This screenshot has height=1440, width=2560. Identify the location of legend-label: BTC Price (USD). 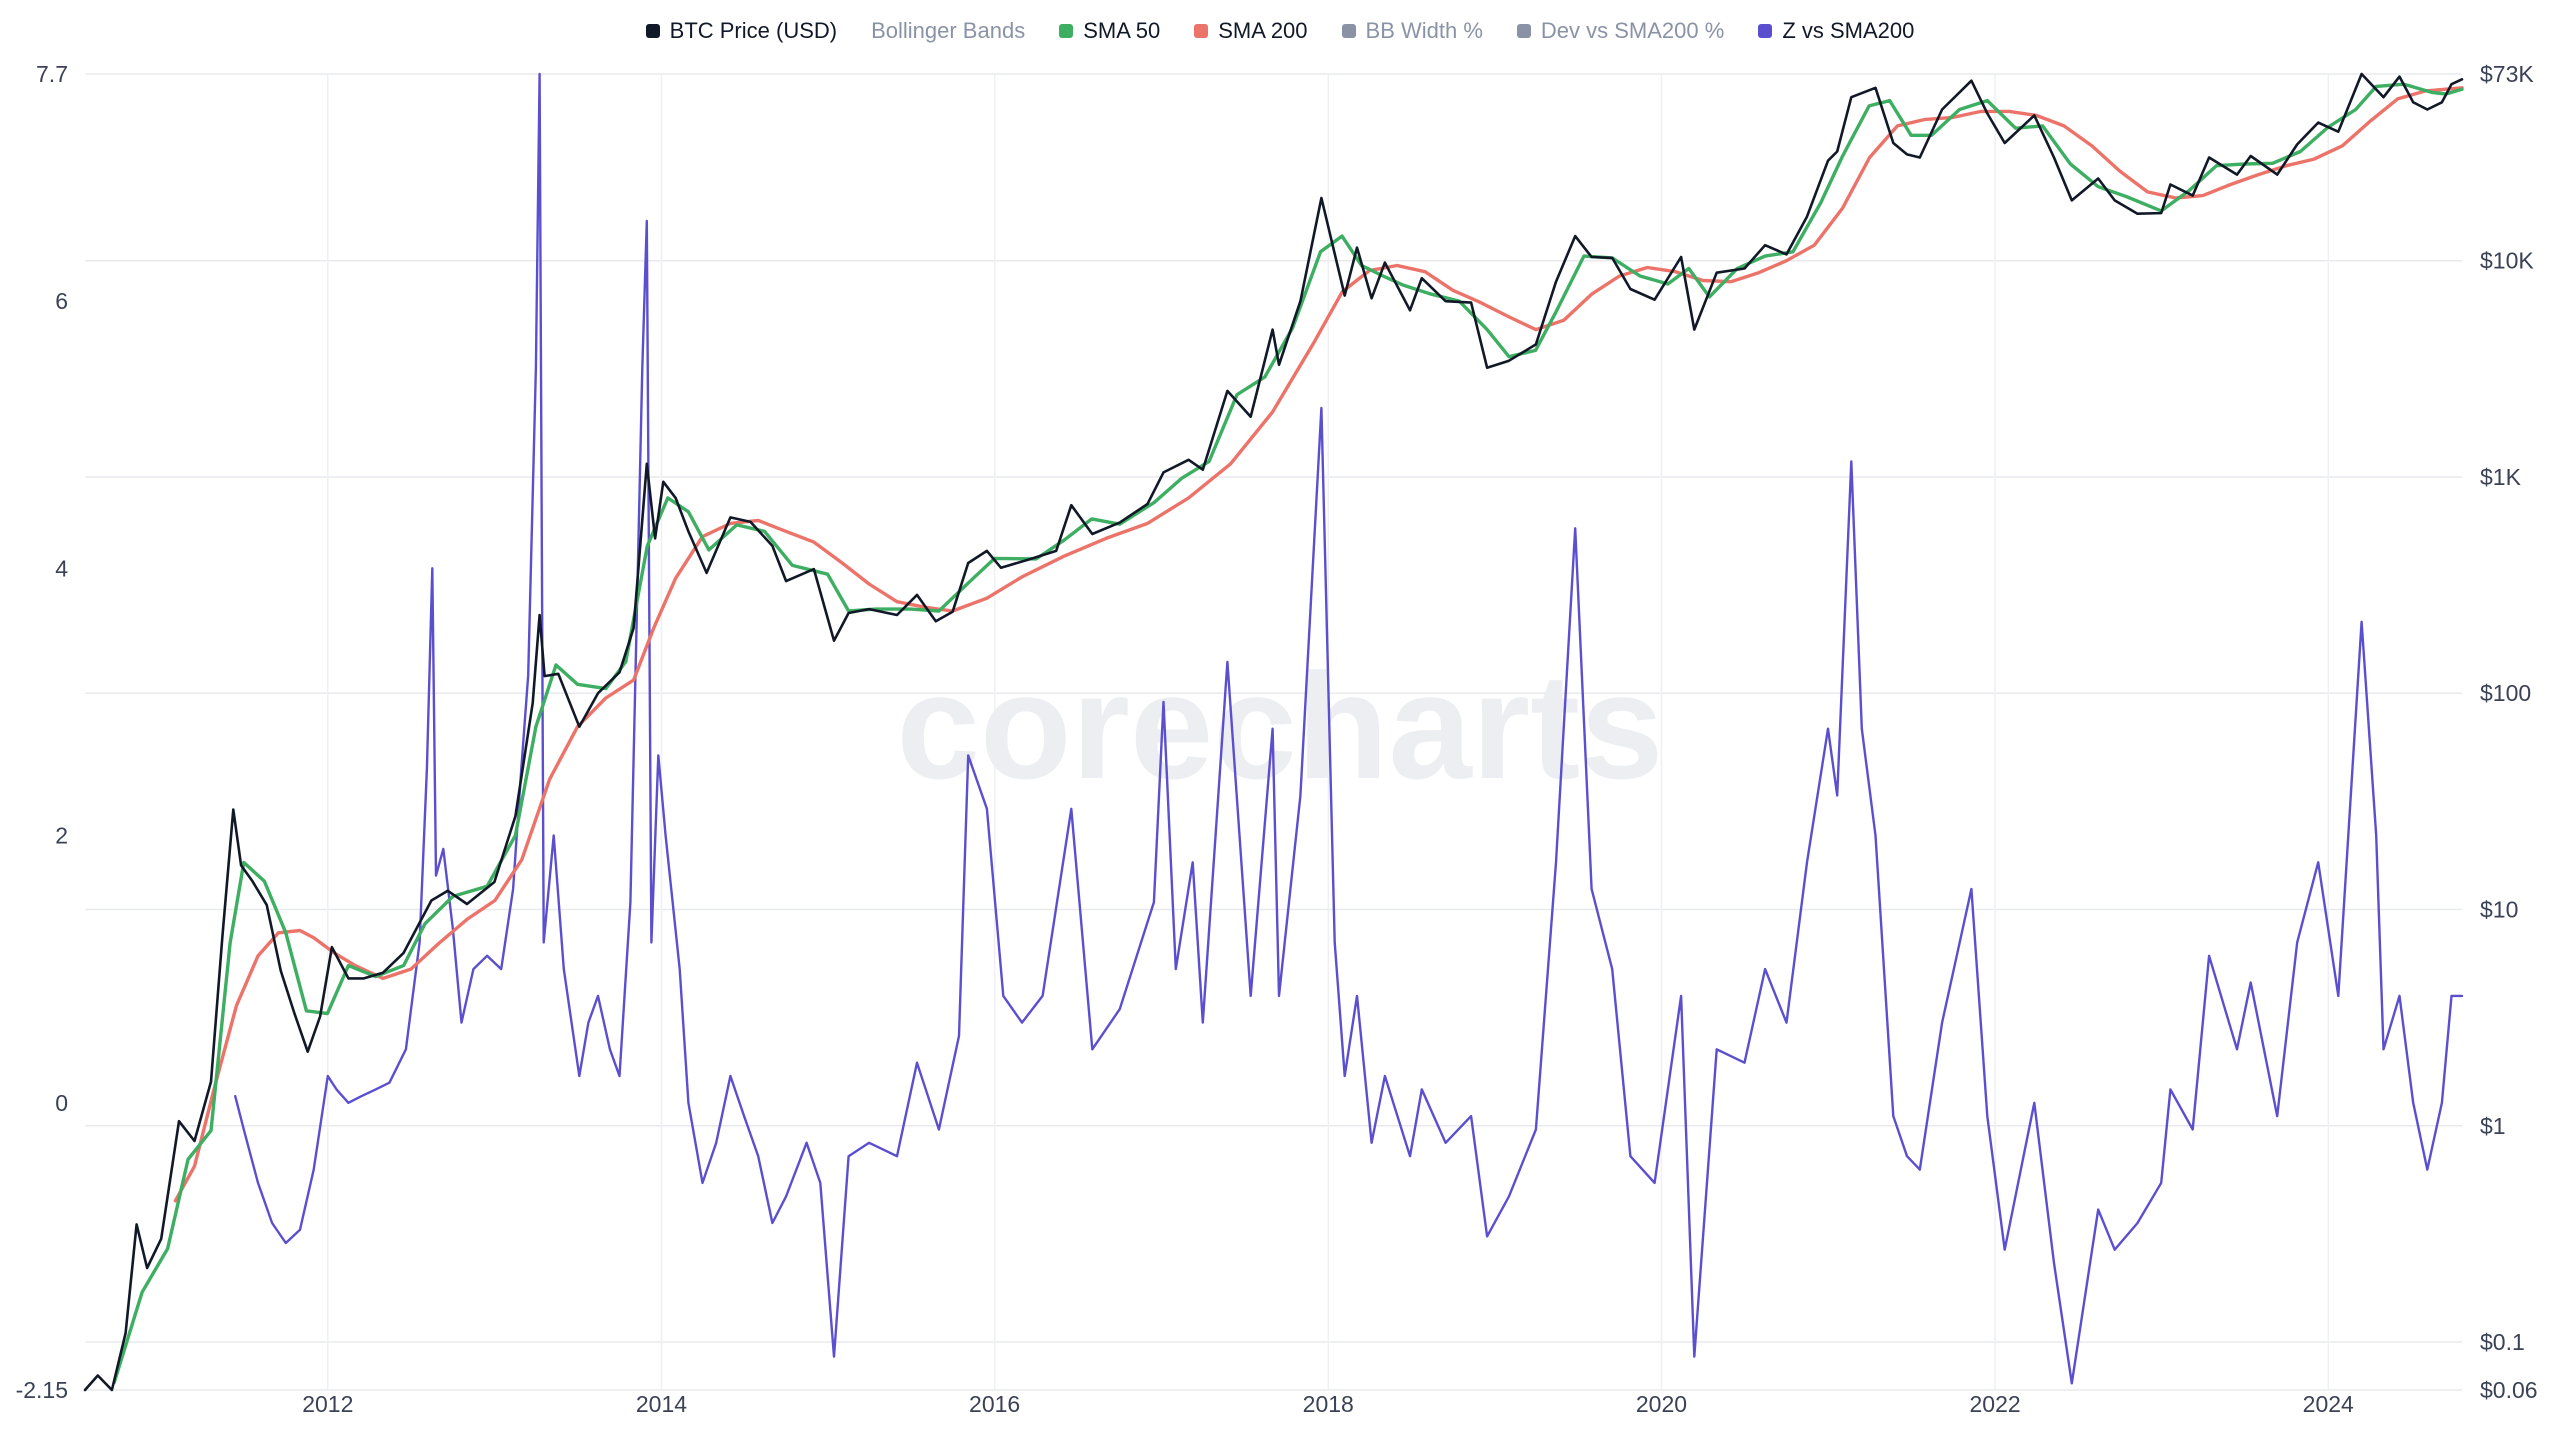
(753, 30).